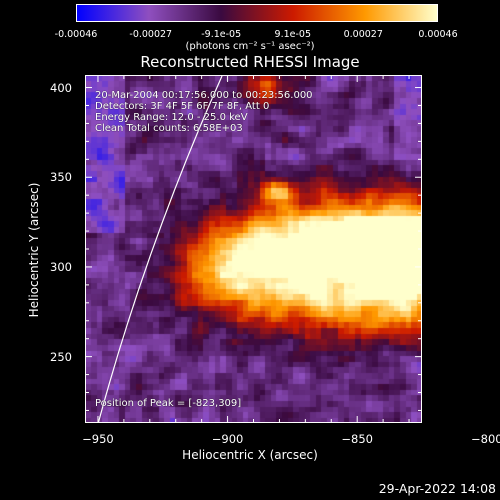 This screenshot has height=500, width=500. I want to click on chart-title: Reconstructed RHESSI Image, so click(250, 62).